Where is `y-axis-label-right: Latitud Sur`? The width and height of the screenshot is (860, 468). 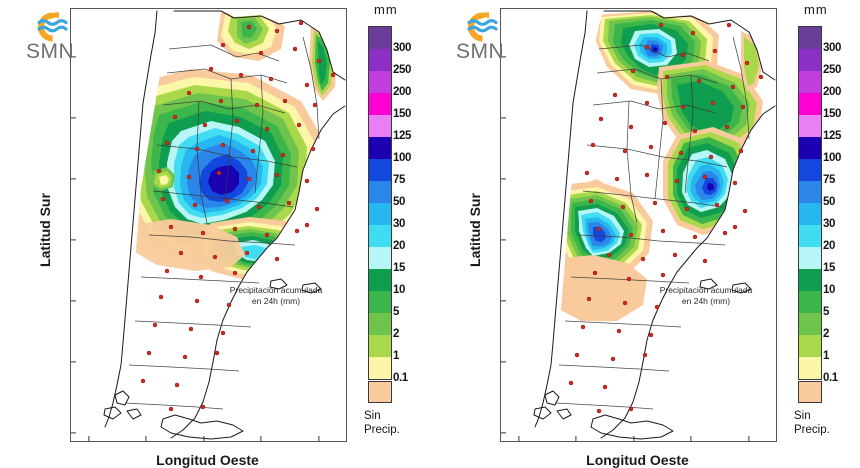
y-axis-label-right: Latitud Sur is located at coordinates (474, 230).